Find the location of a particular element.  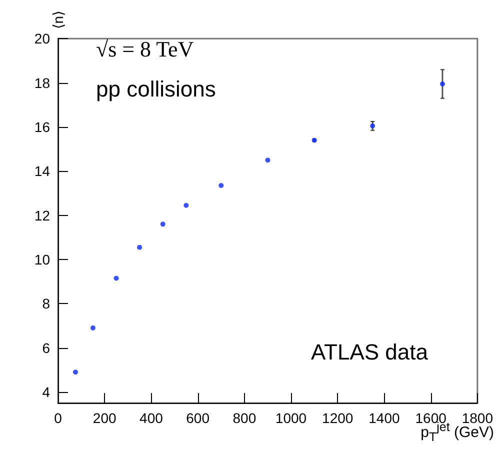

x-tick-label: 200 is located at coordinates (104, 418).